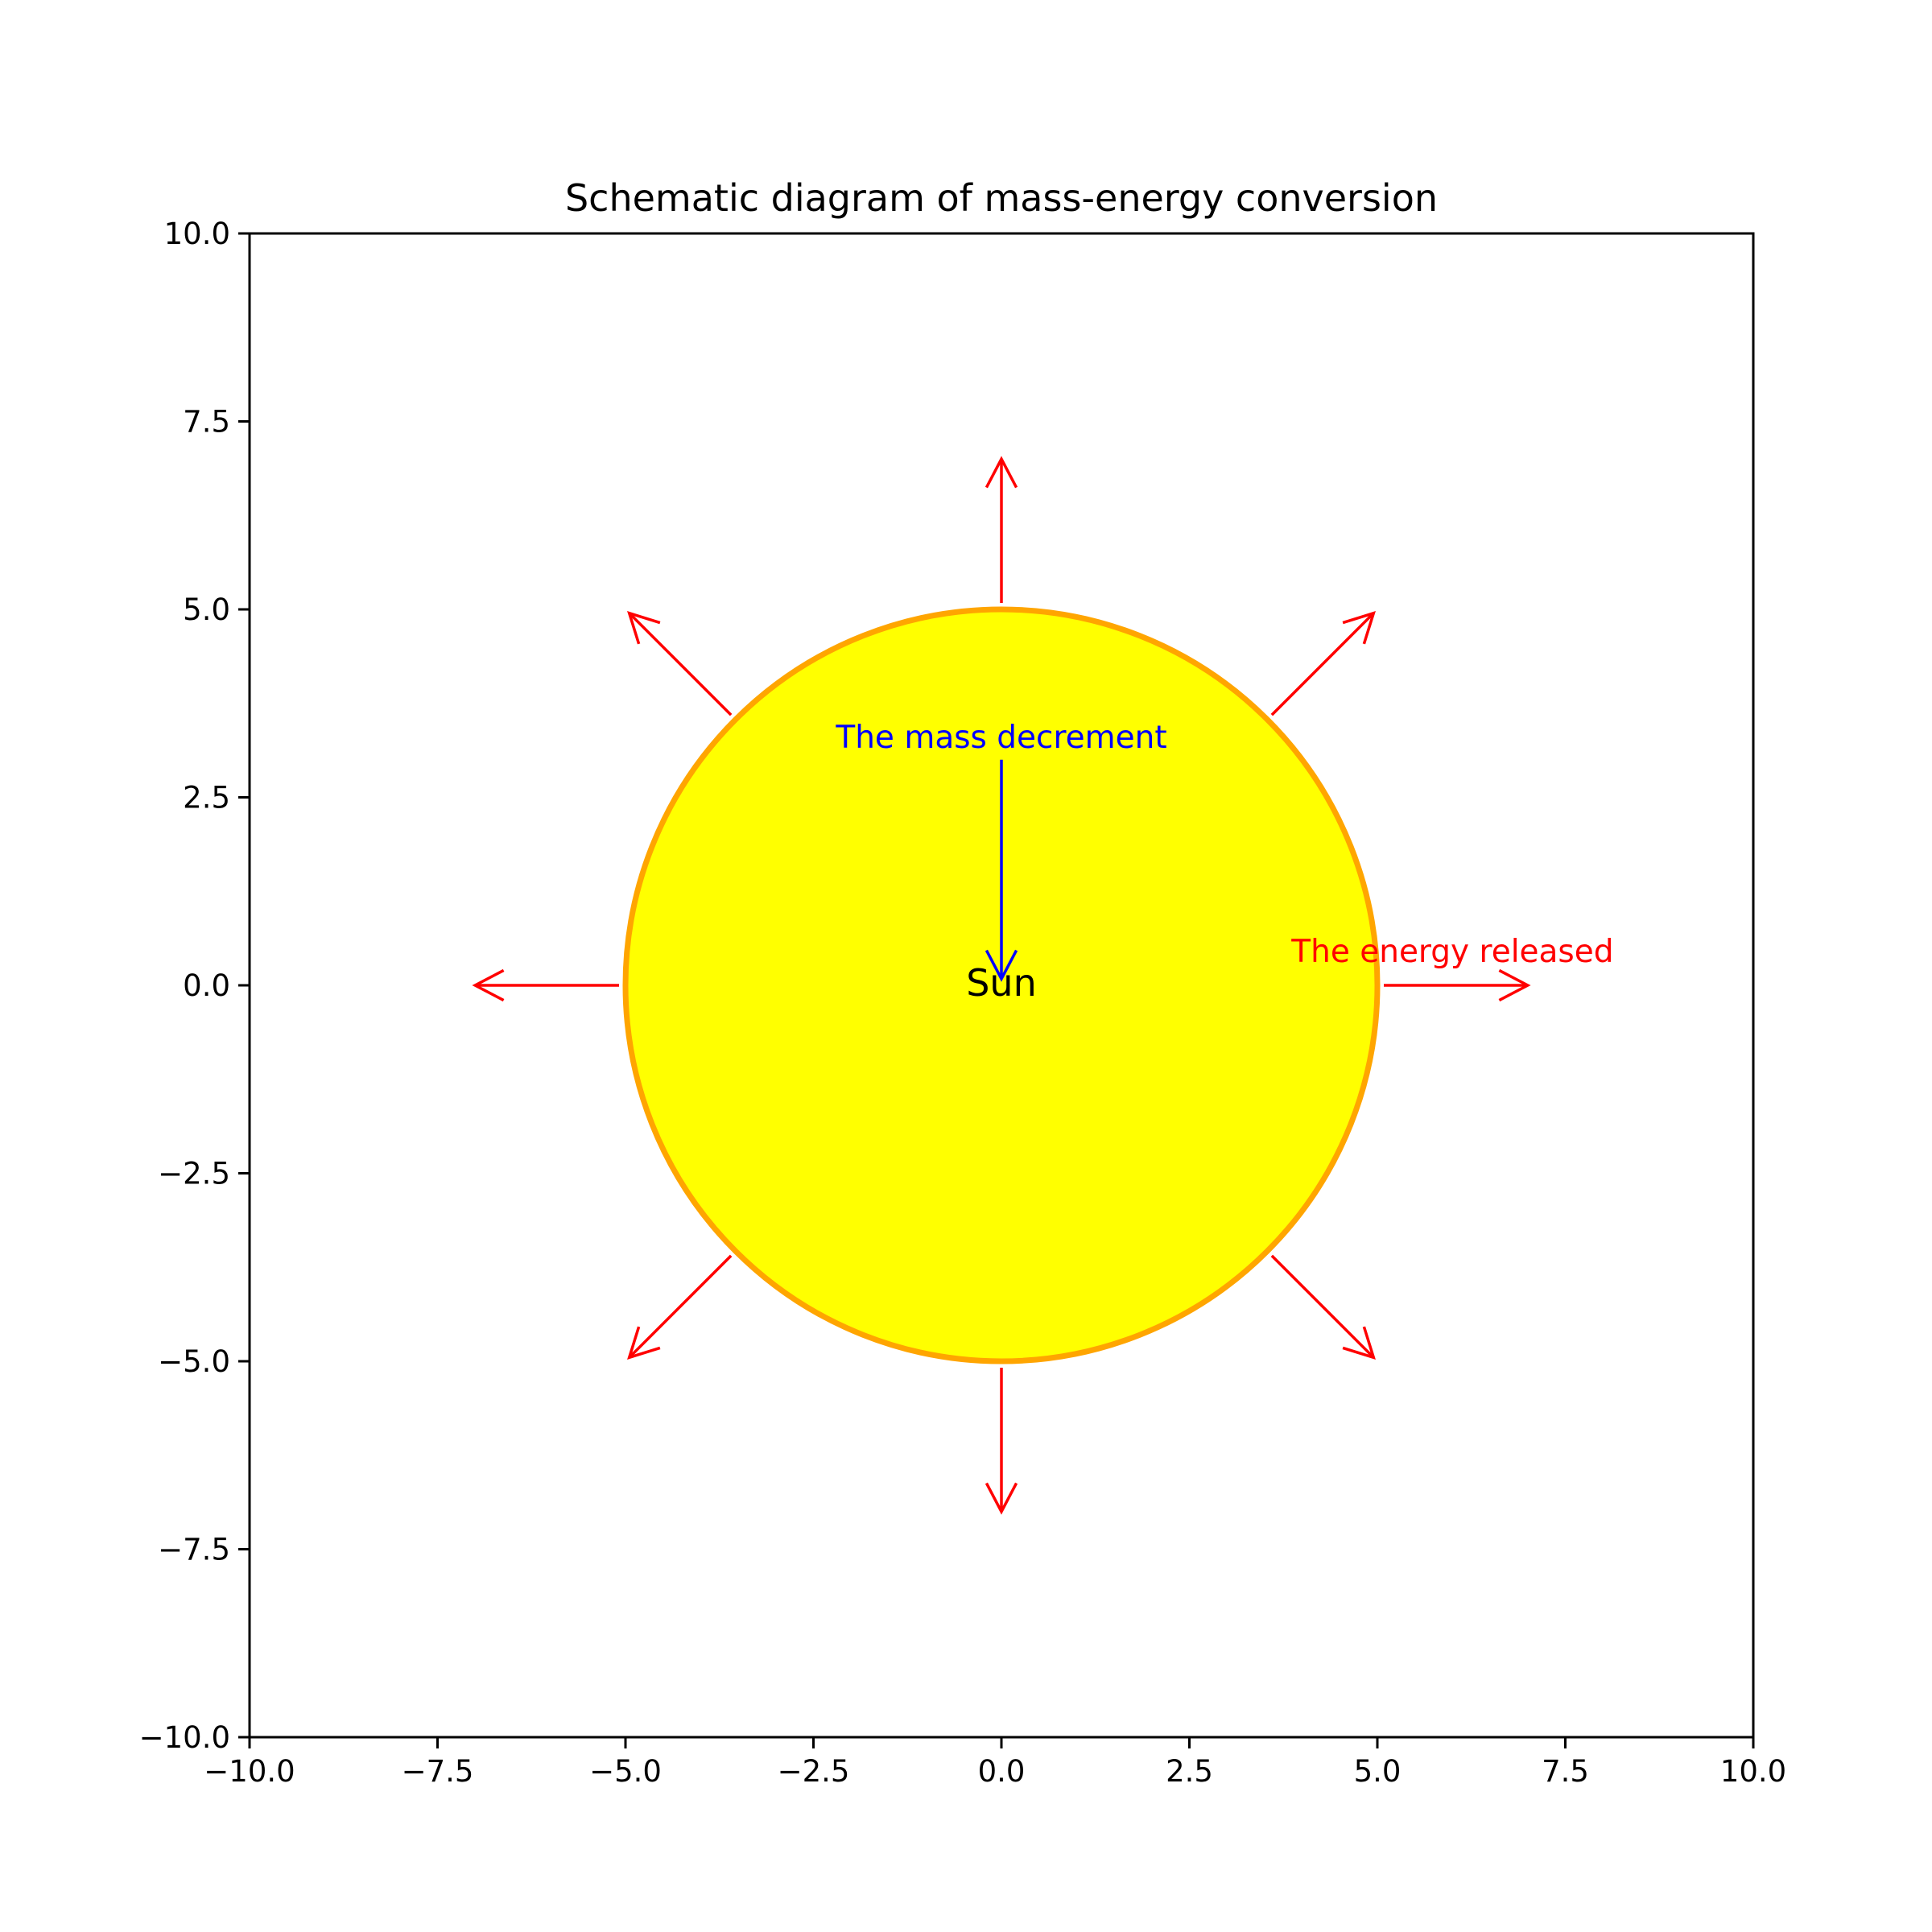 Image resolution: width=1932 pixels, height=1932 pixels. I want to click on energy-arrow-45-head, so click(1359, 628).